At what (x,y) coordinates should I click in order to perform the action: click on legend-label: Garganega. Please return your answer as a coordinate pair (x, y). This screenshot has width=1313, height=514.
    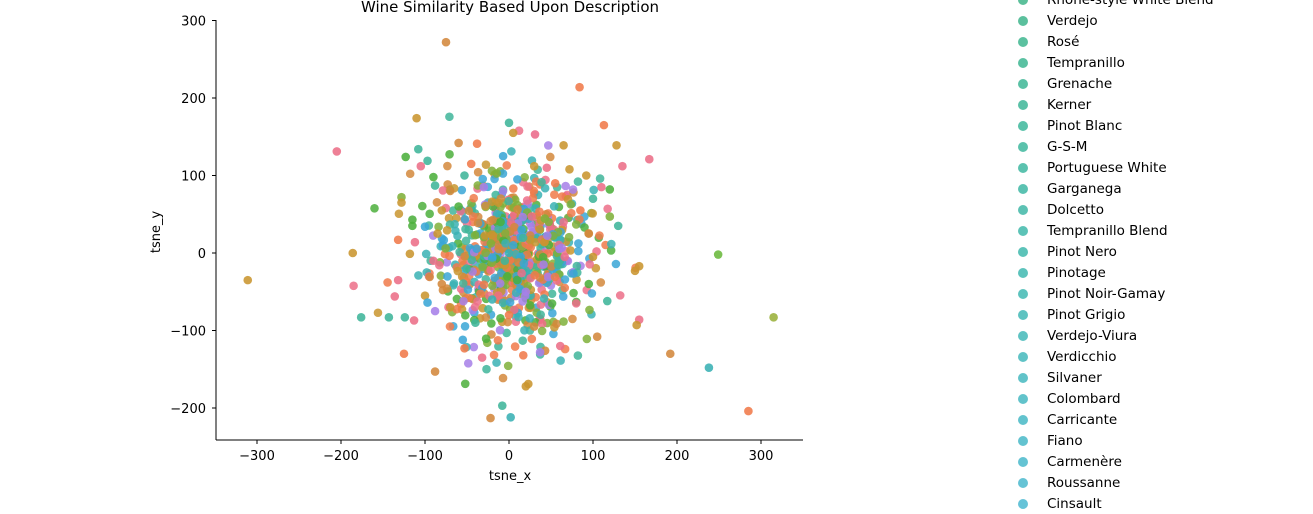
    Looking at the image, I should click on (1084, 188).